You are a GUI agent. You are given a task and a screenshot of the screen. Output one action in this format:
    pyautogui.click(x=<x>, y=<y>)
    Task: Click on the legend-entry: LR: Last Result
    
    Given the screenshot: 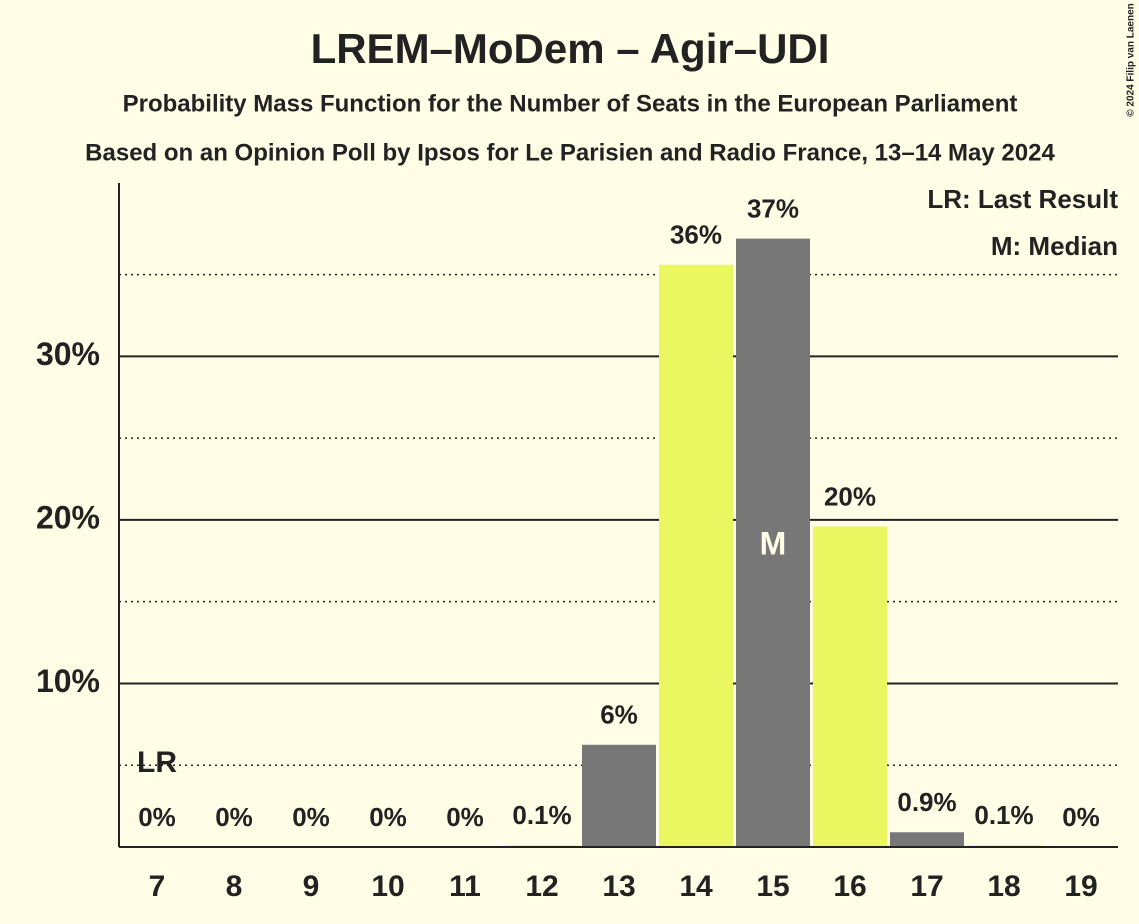 What is the action you would take?
    pyautogui.click(x=1022, y=199)
    